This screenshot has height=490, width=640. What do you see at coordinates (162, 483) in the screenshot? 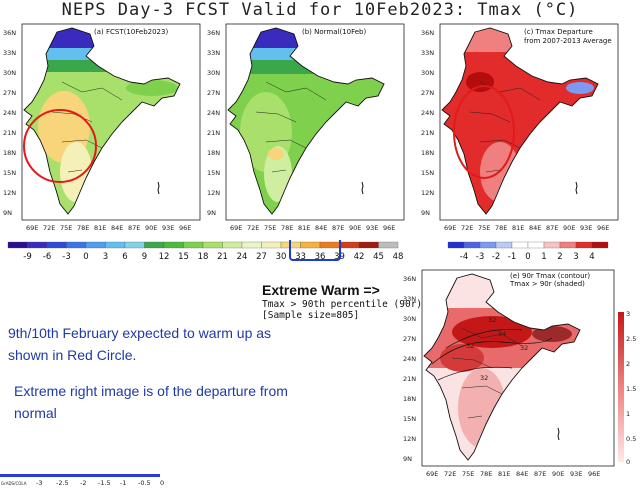
I see `svg-text: 0` at bounding box center [162, 483].